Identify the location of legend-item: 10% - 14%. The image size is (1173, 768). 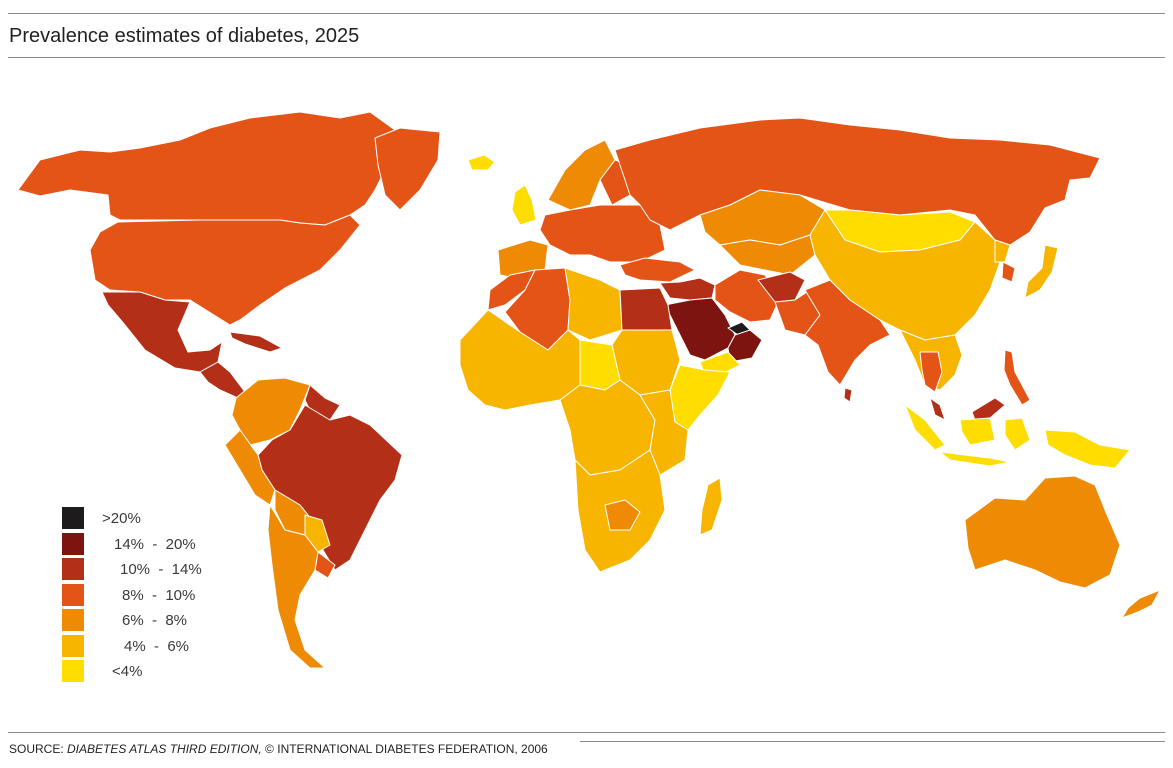
(162, 569).